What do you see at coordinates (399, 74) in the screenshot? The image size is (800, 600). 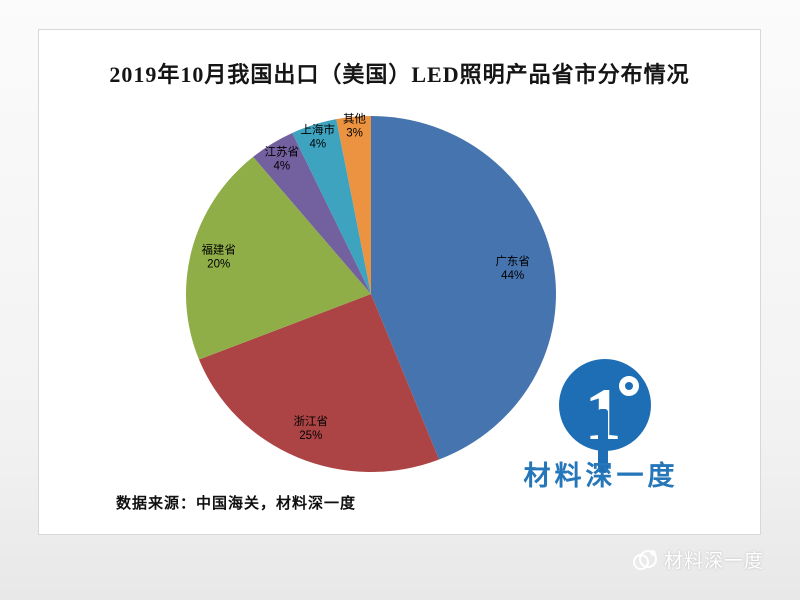 I see `chart-title: 2019年10月我国出口（美国）LED照明产品省市分布情况` at bounding box center [399, 74].